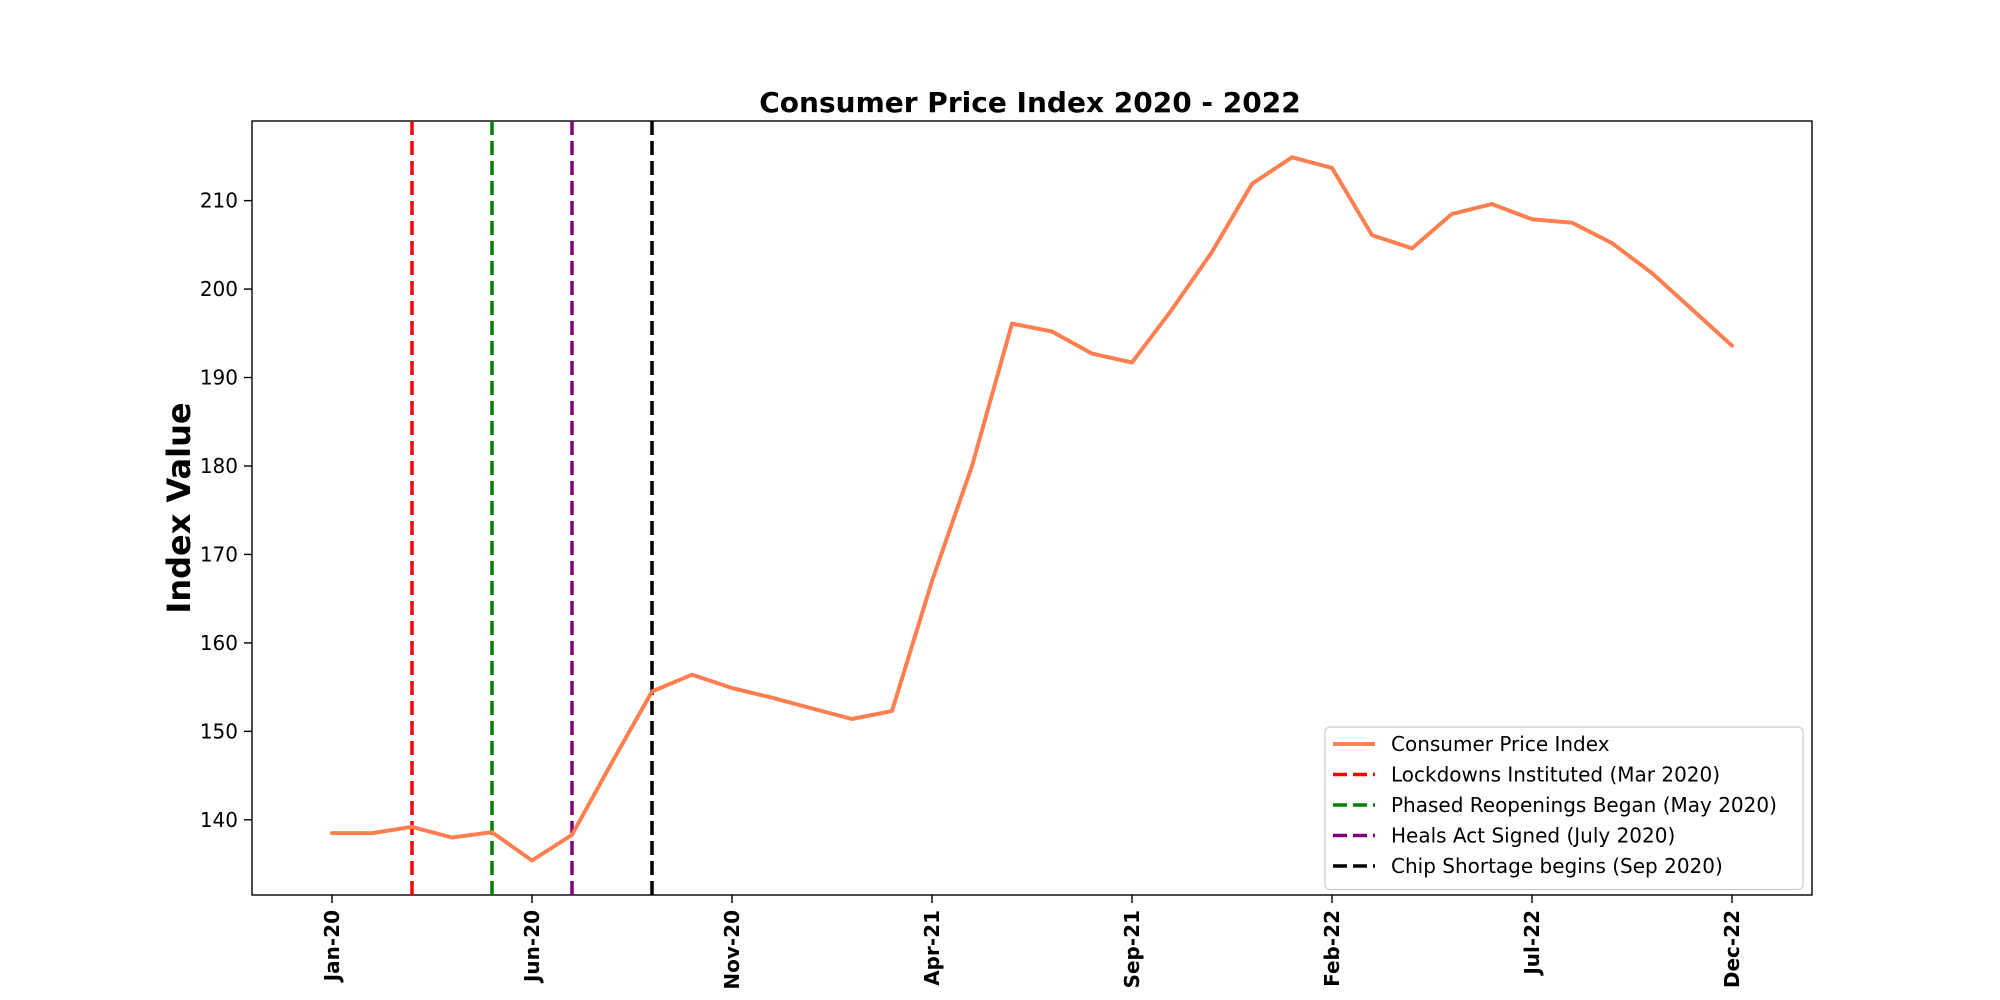  Describe the element at coordinates (219, 289) in the screenshot. I see `y-tick-label: 200` at that location.